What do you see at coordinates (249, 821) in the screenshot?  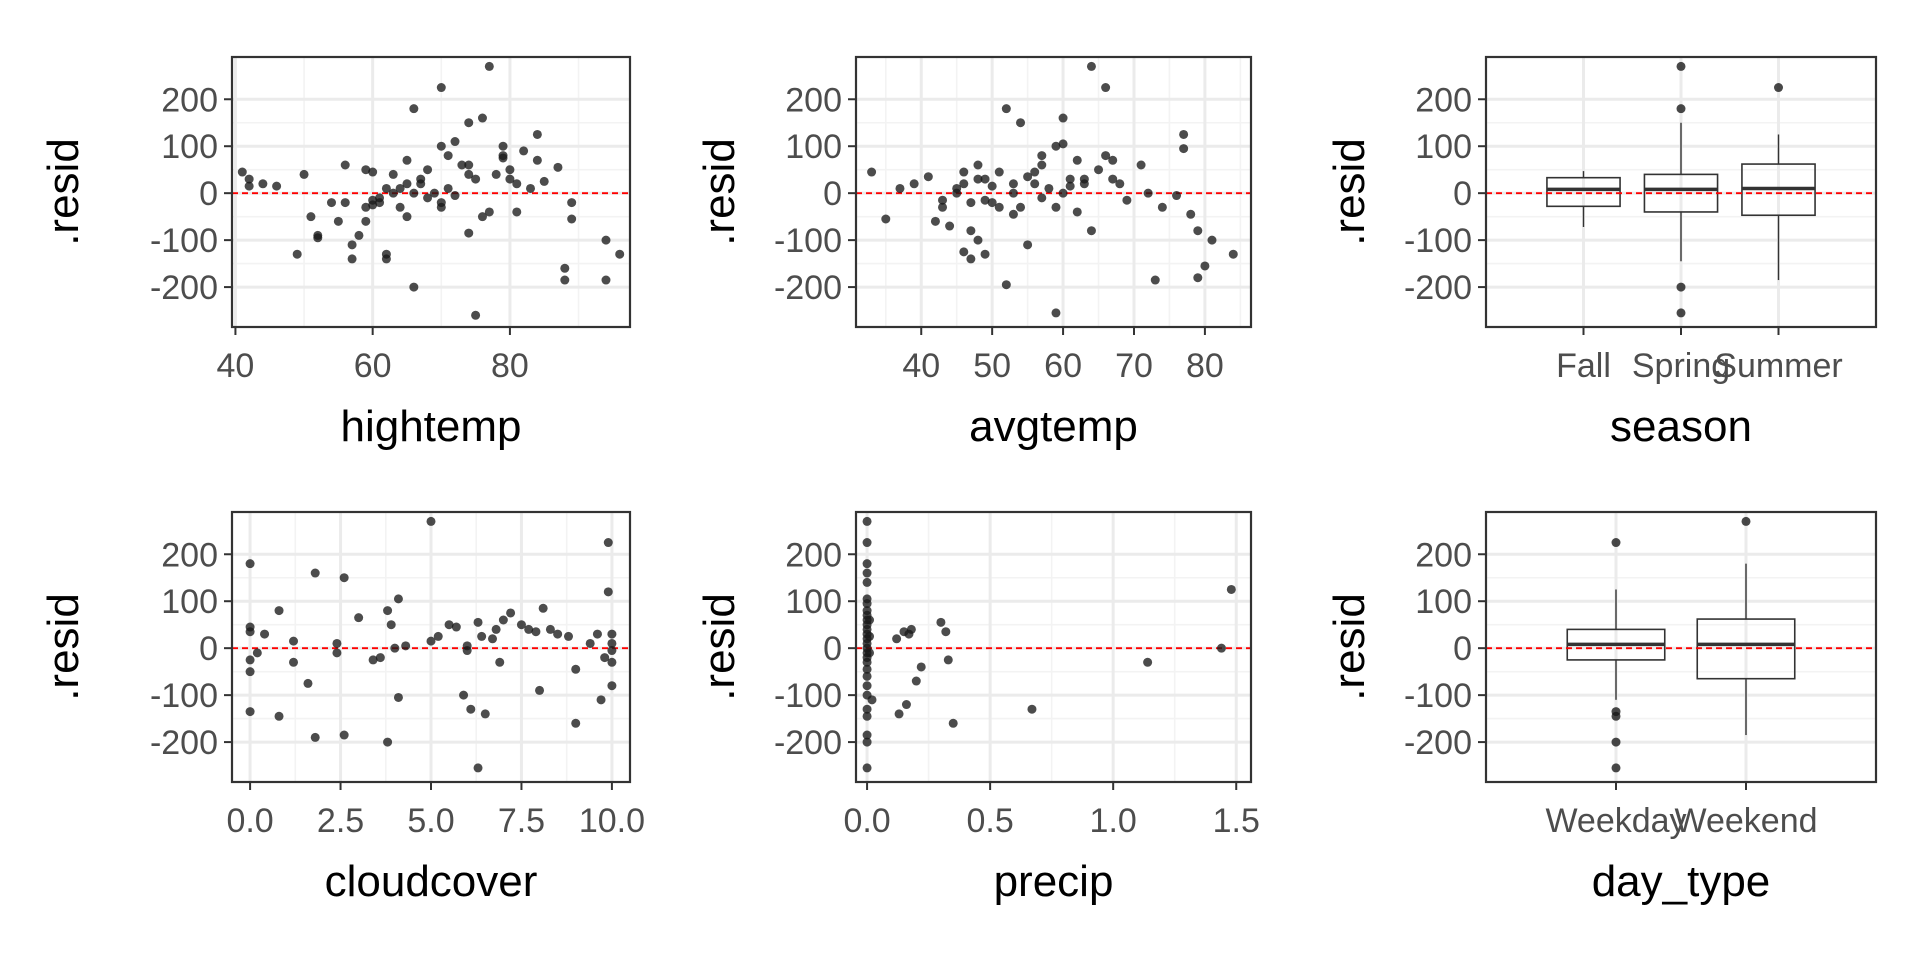 I see `x-tick-label: 0.0` at bounding box center [249, 821].